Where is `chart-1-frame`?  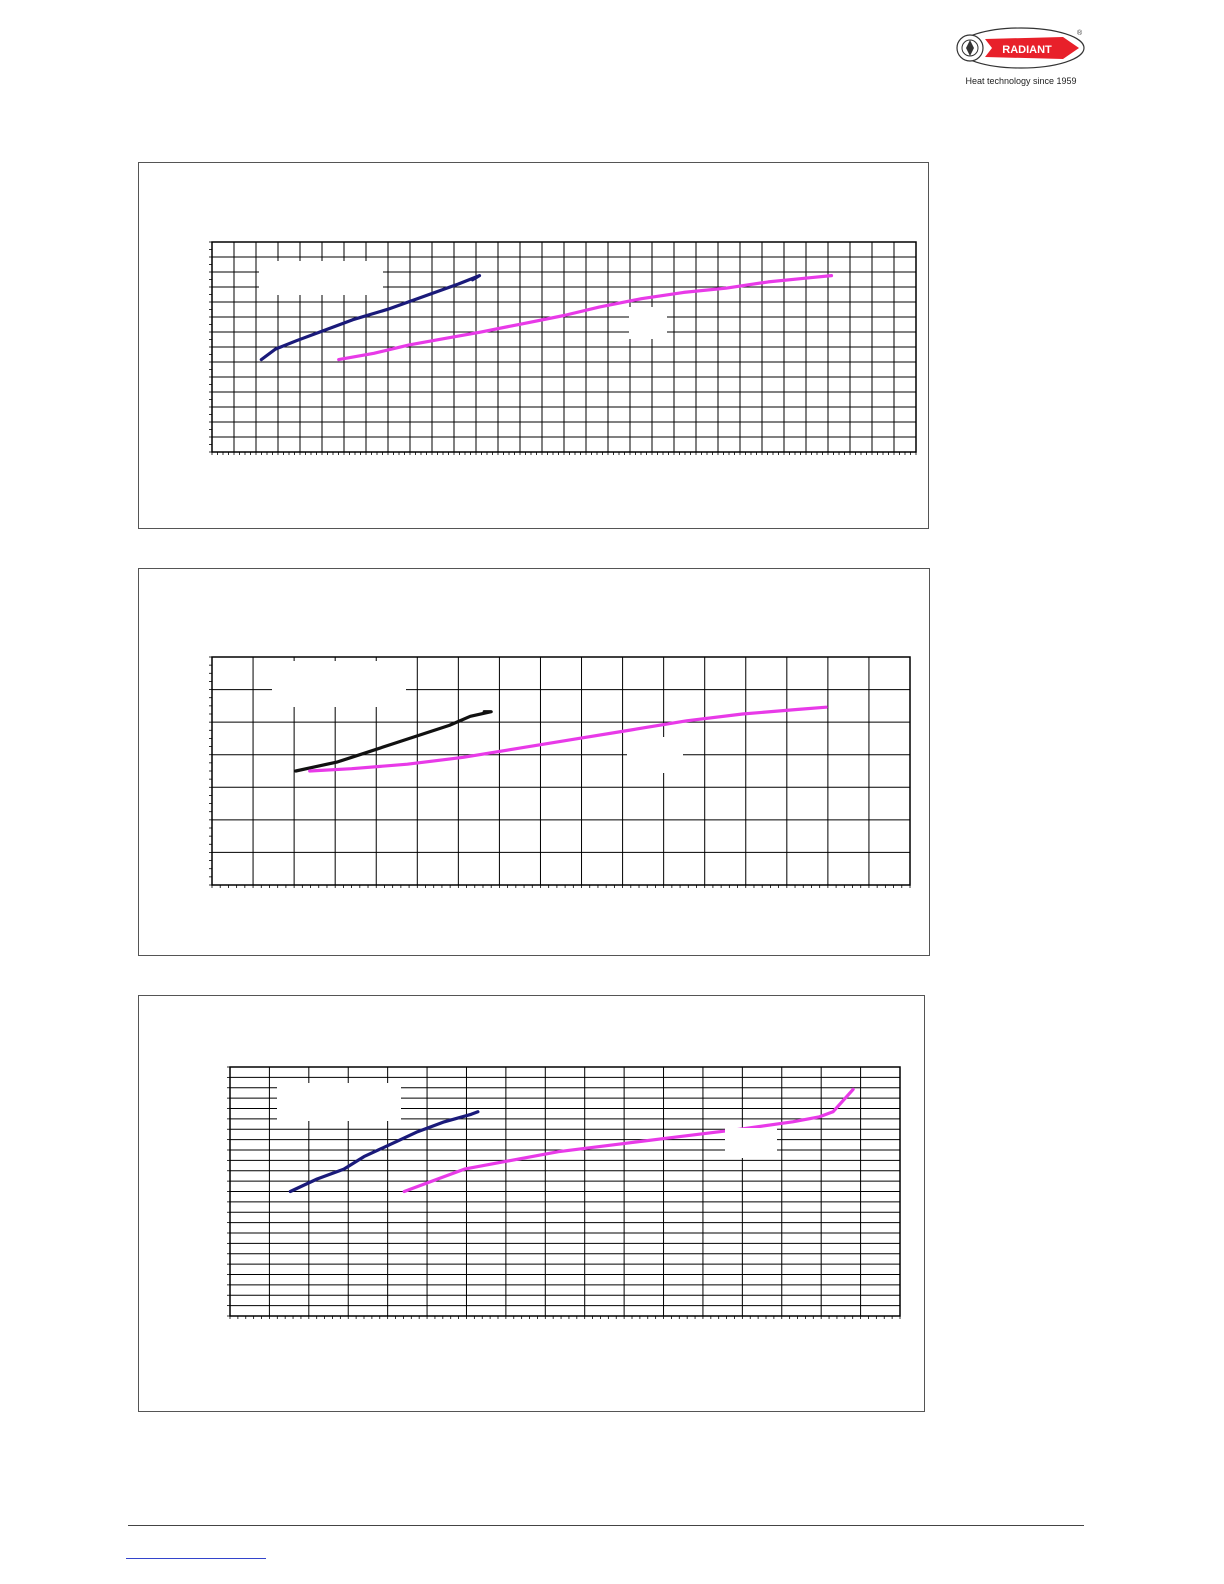
chart-1-frame is located at coordinates (533, 345).